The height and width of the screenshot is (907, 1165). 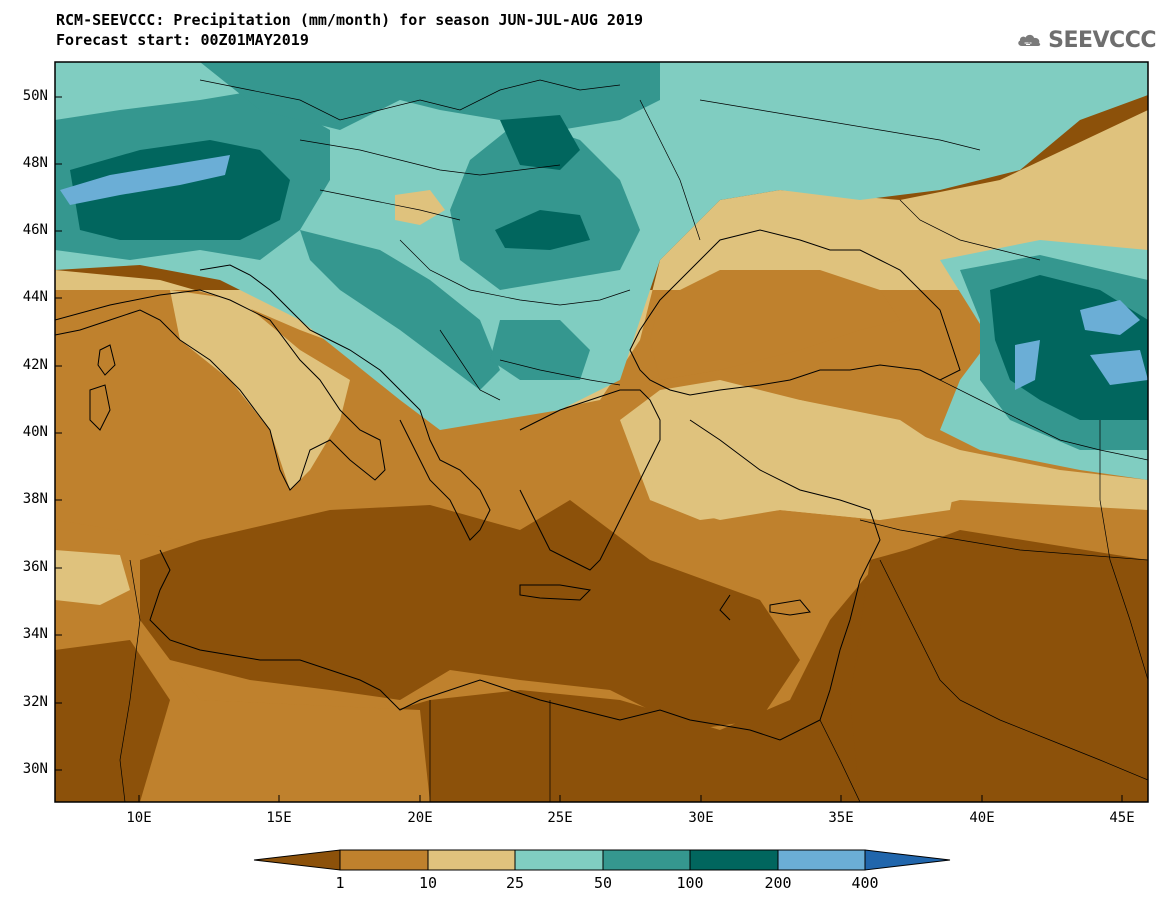 What do you see at coordinates (400, 310) in the screenshot?
I see `region-50-100-balkans` at bounding box center [400, 310].